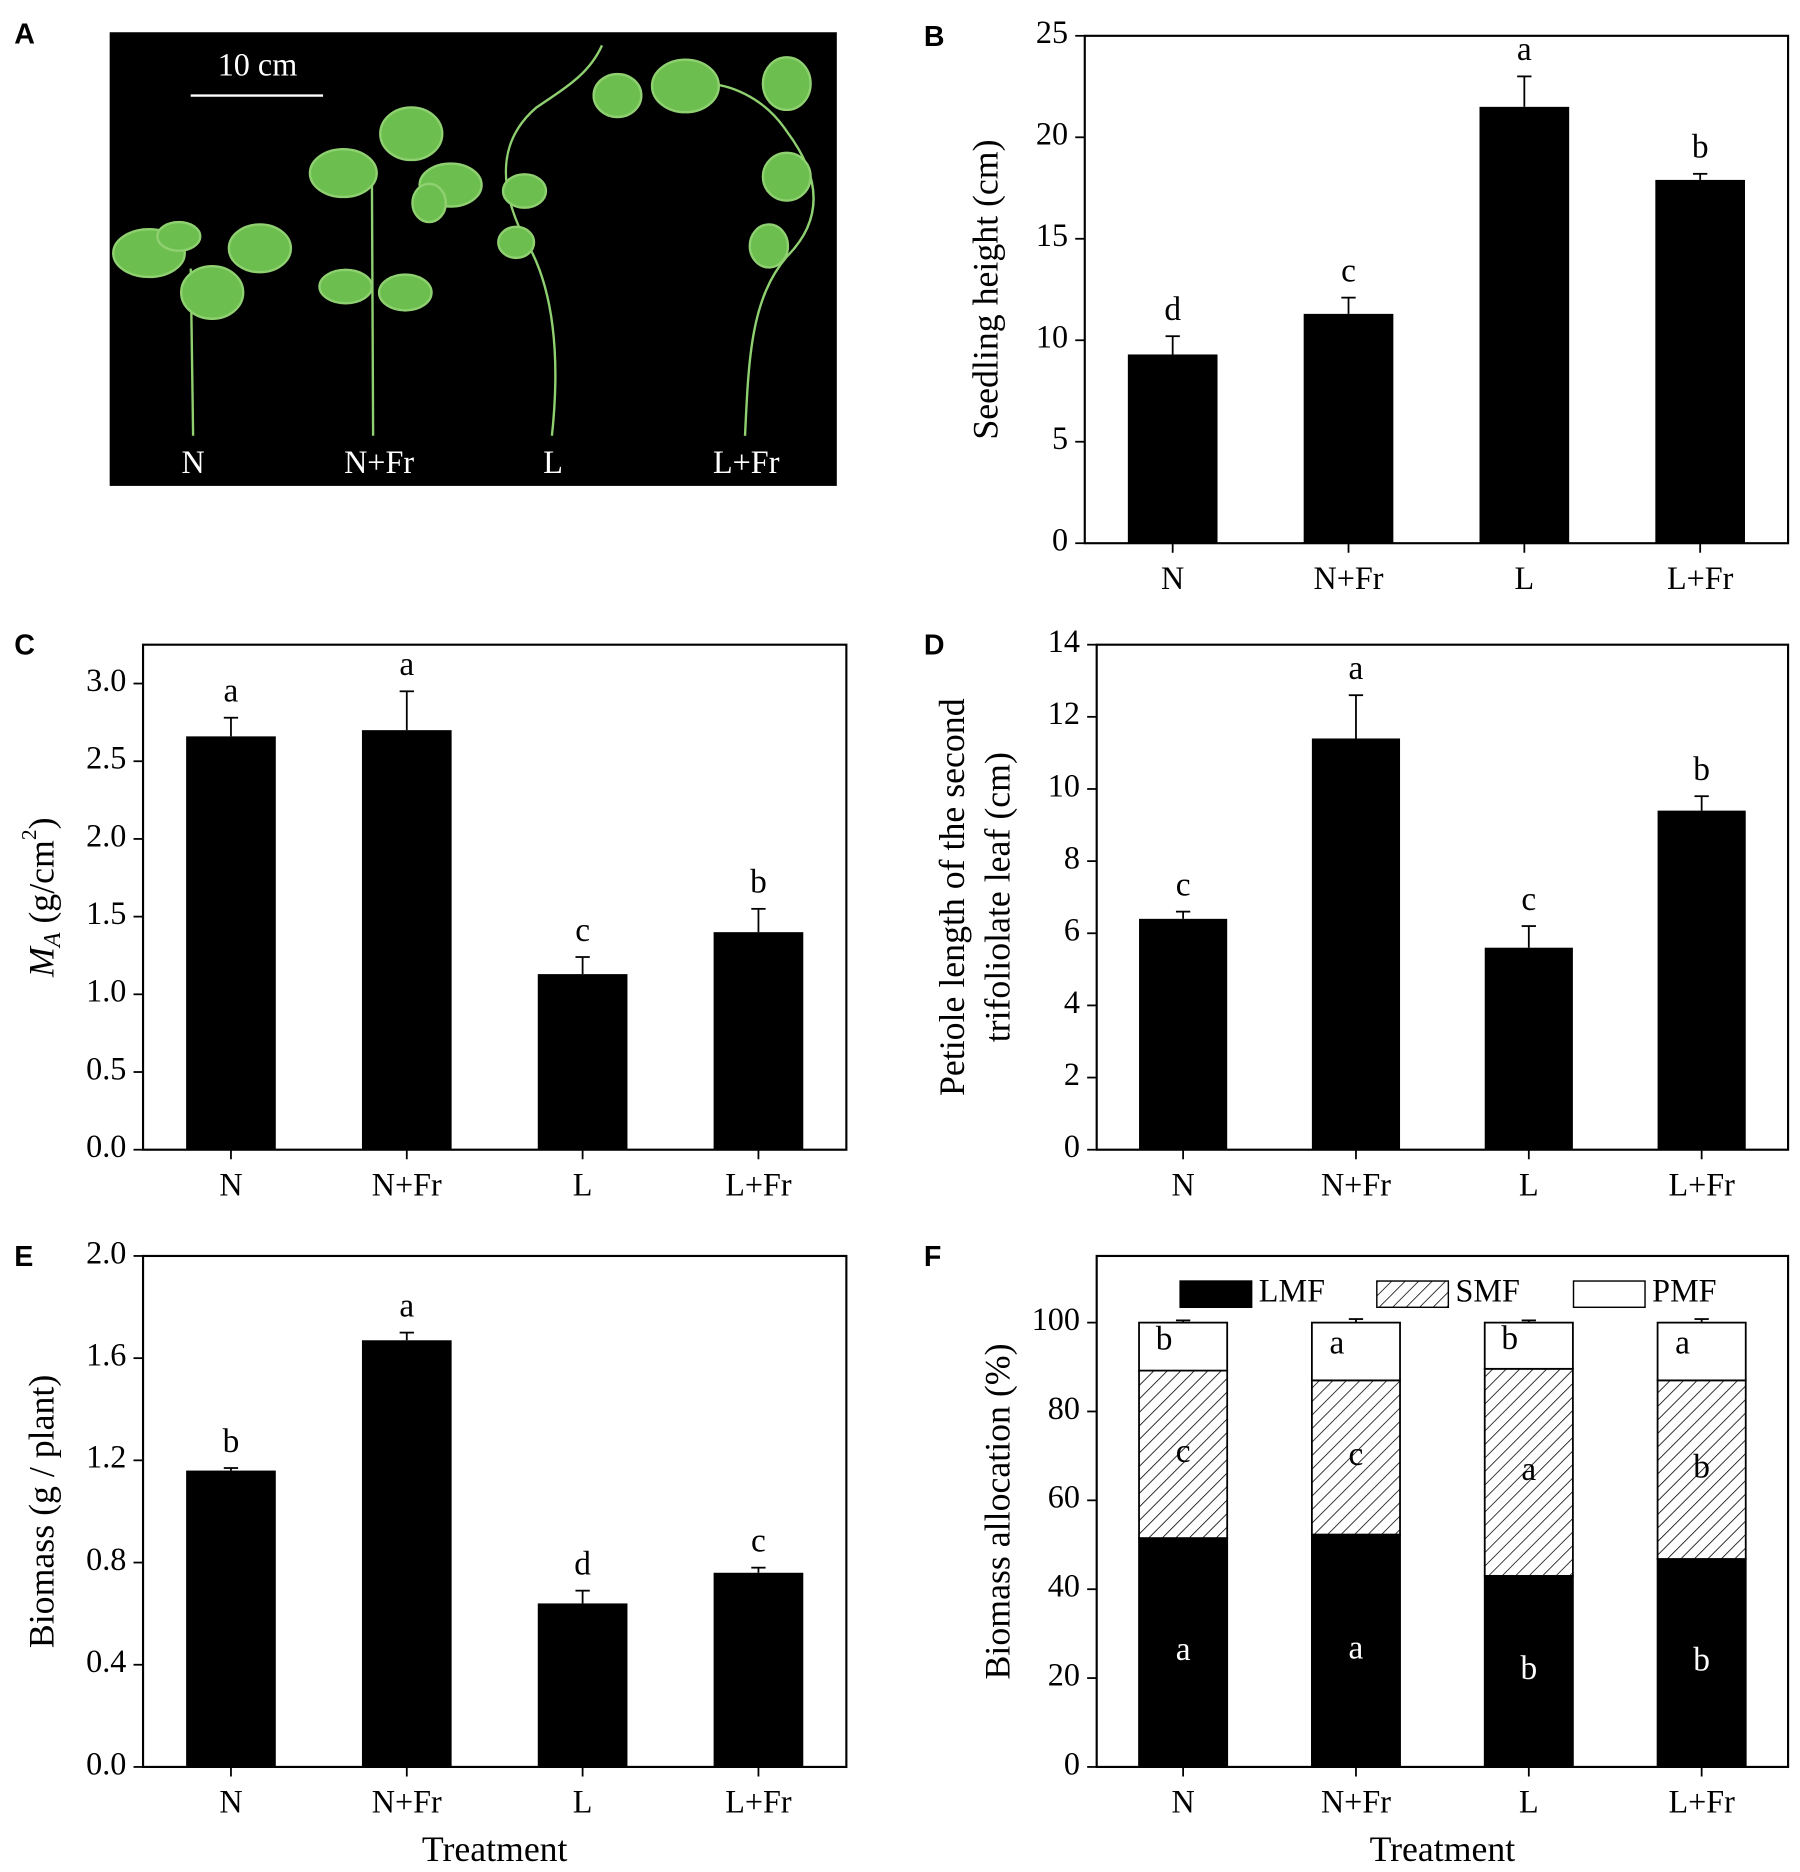 The width and height of the screenshot is (1800, 1872). I want to click on y-tick-label: 60, so click(1064, 1497).